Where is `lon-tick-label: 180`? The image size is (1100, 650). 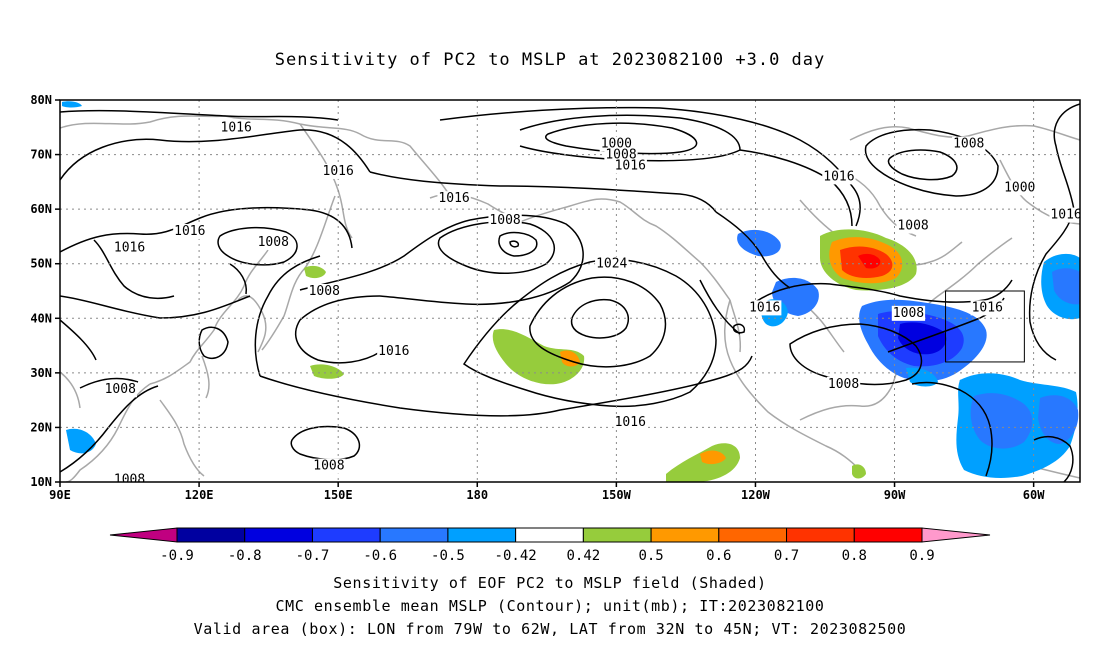
lon-tick-label: 180 is located at coordinates (477, 495).